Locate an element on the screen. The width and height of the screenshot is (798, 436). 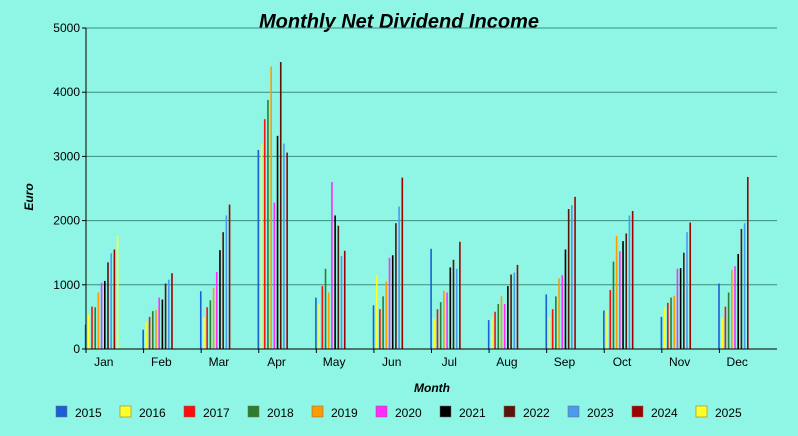
bar-2024-oct is located at coordinates (632, 279).